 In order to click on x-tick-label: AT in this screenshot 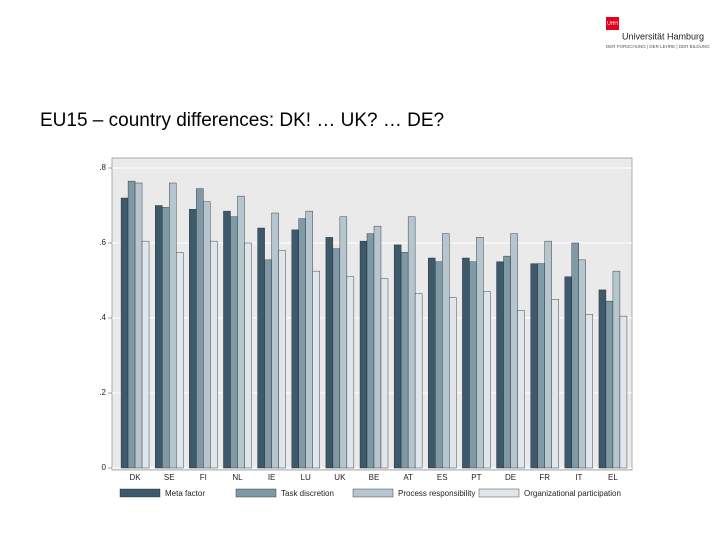, I will do `click(408, 477)`.